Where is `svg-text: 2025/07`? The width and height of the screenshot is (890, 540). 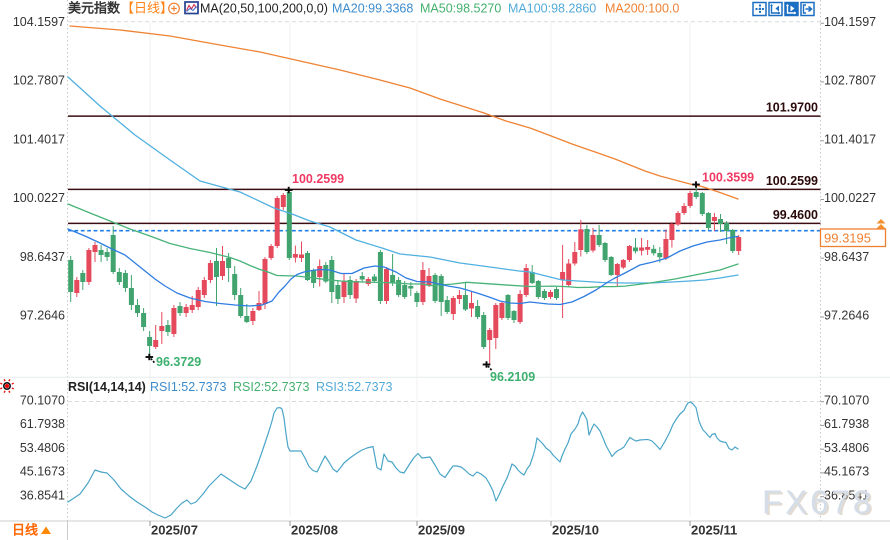 svg-text: 2025/07 is located at coordinates (174, 530).